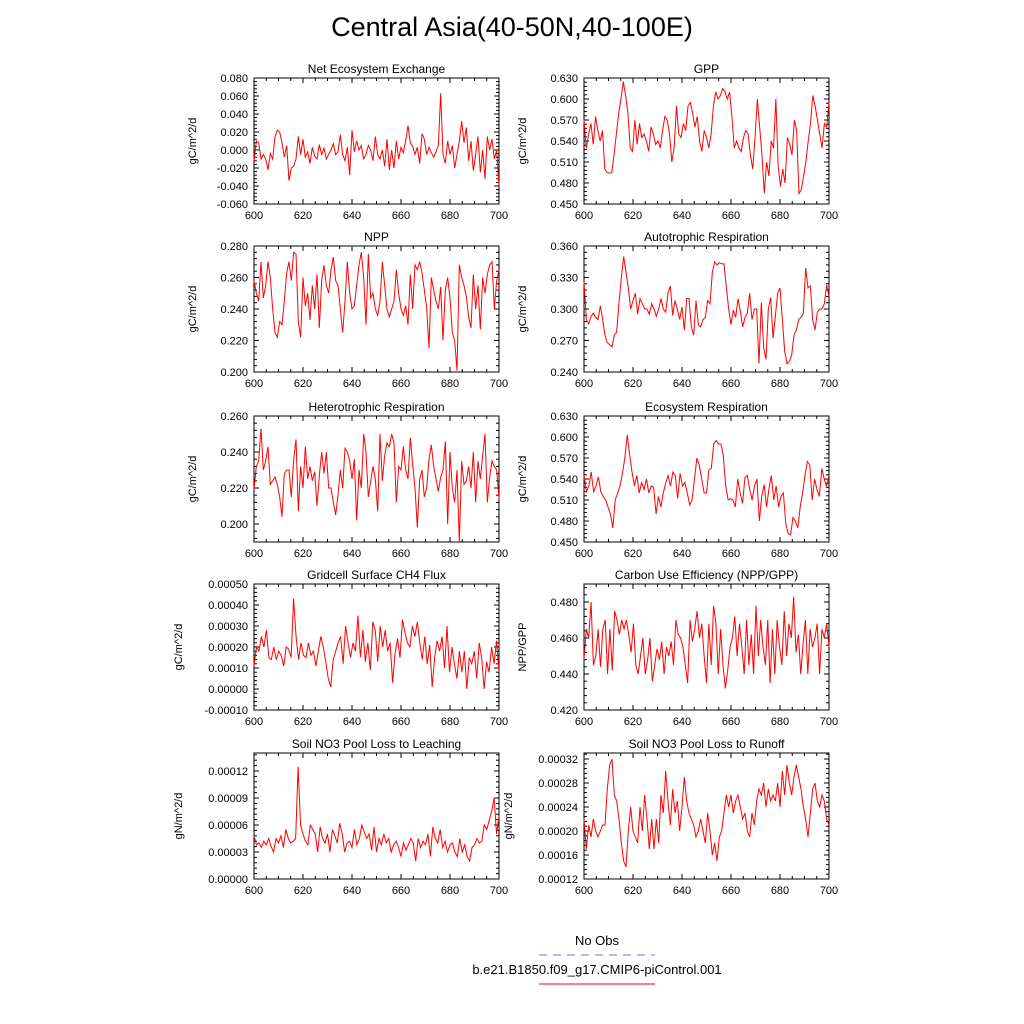  What do you see at coordinates (558, 784) in the screenshot?
I see `y-tick-label: 0.00028` at bounding box center [558, 784].